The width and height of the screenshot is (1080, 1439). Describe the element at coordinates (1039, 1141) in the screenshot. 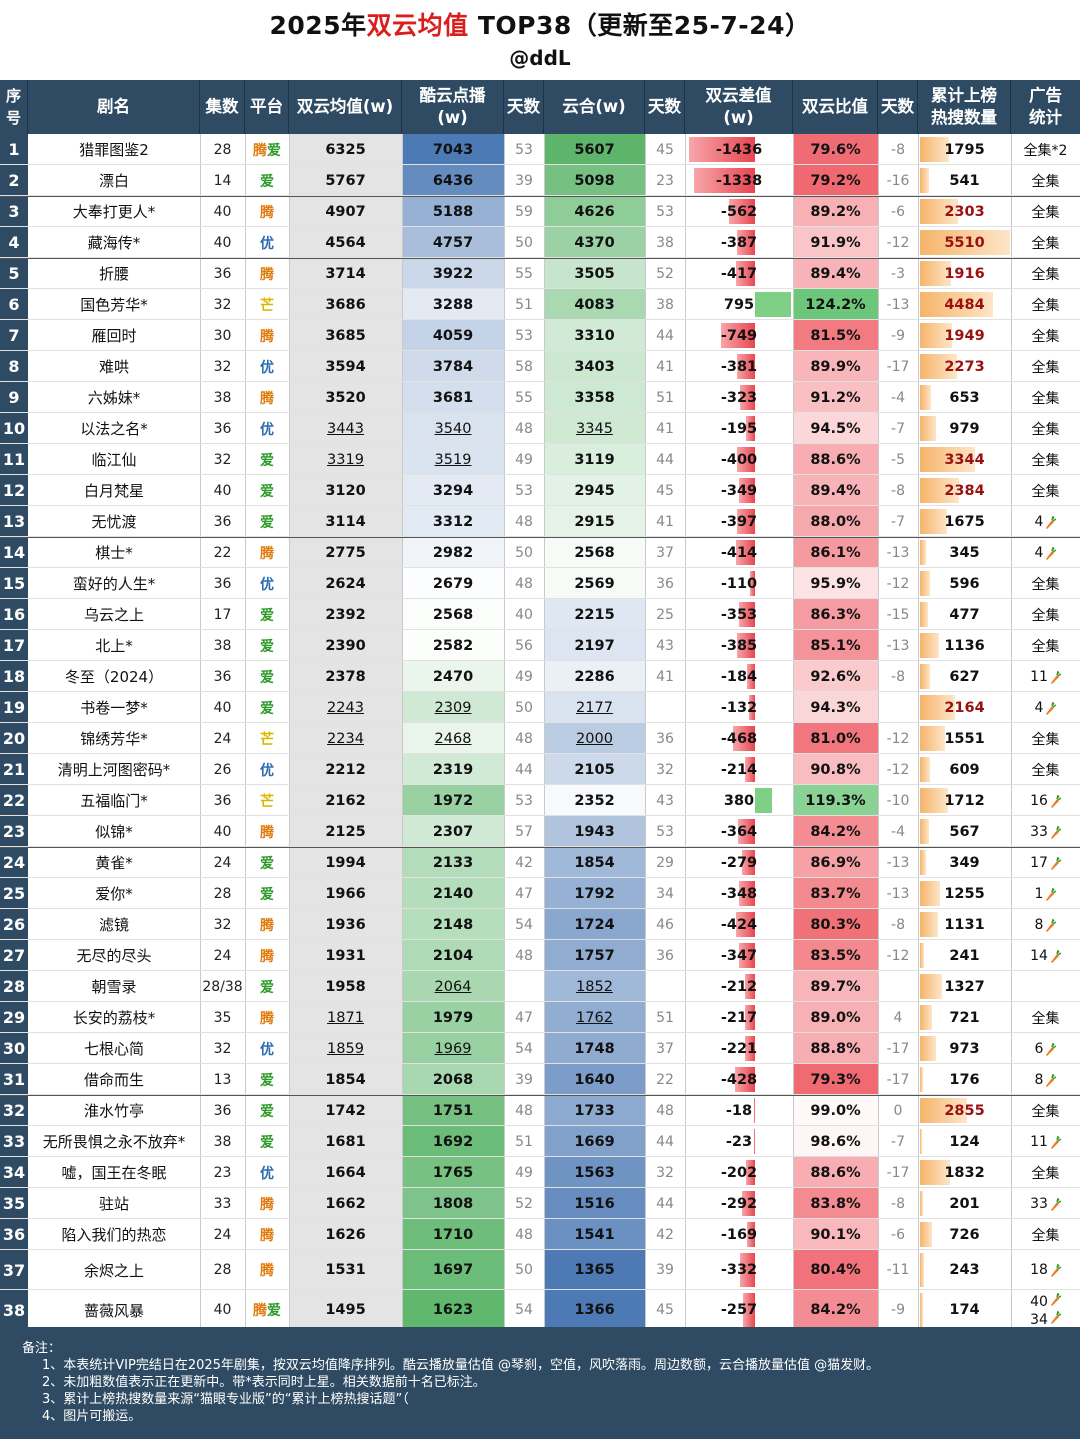

I see `ad-text: 11` at that location.